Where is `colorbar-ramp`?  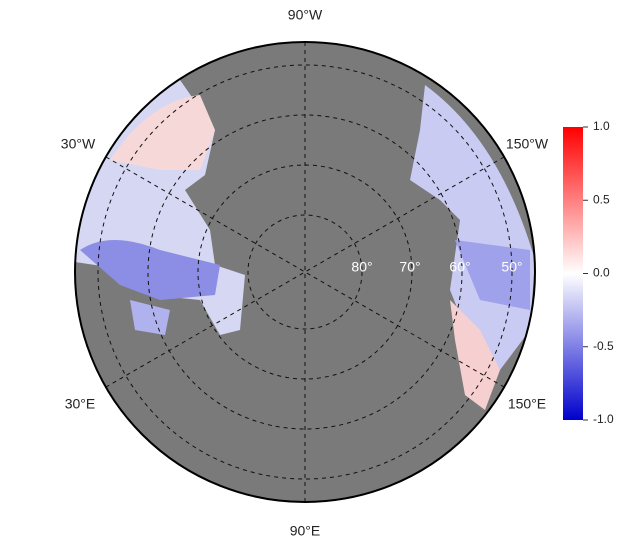
colorbar-ramp is located at coordinates (573, 273).